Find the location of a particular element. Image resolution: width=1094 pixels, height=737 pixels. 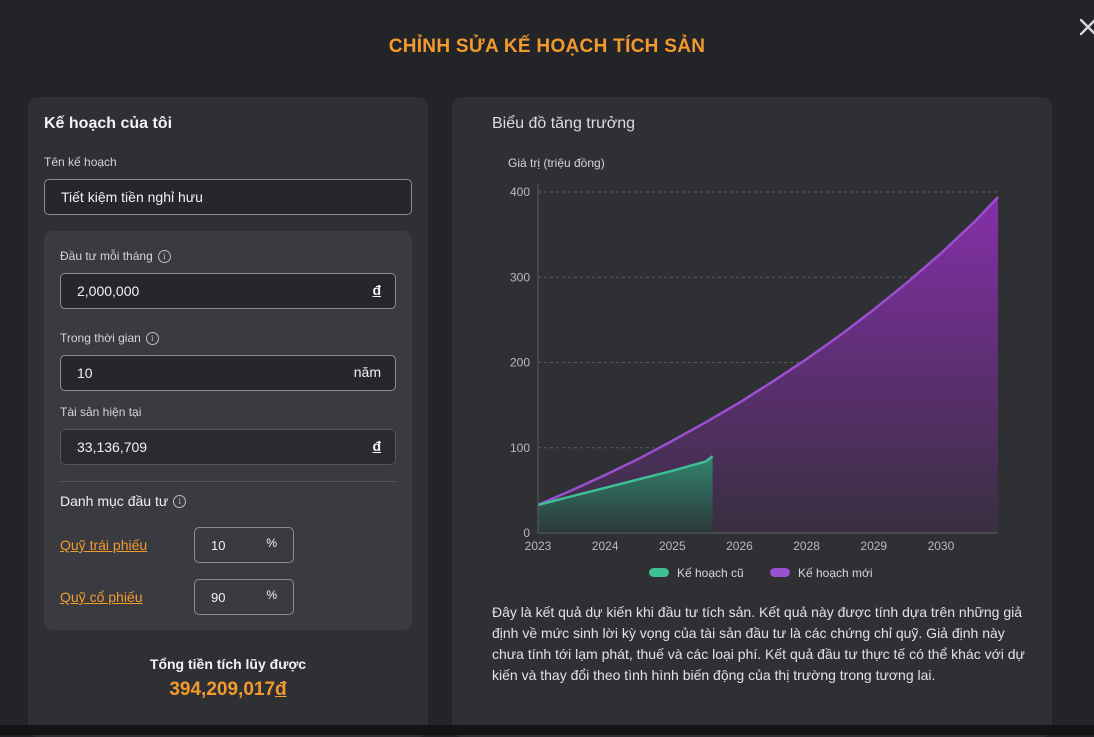

duration-input is located at coordinates (228, 373).